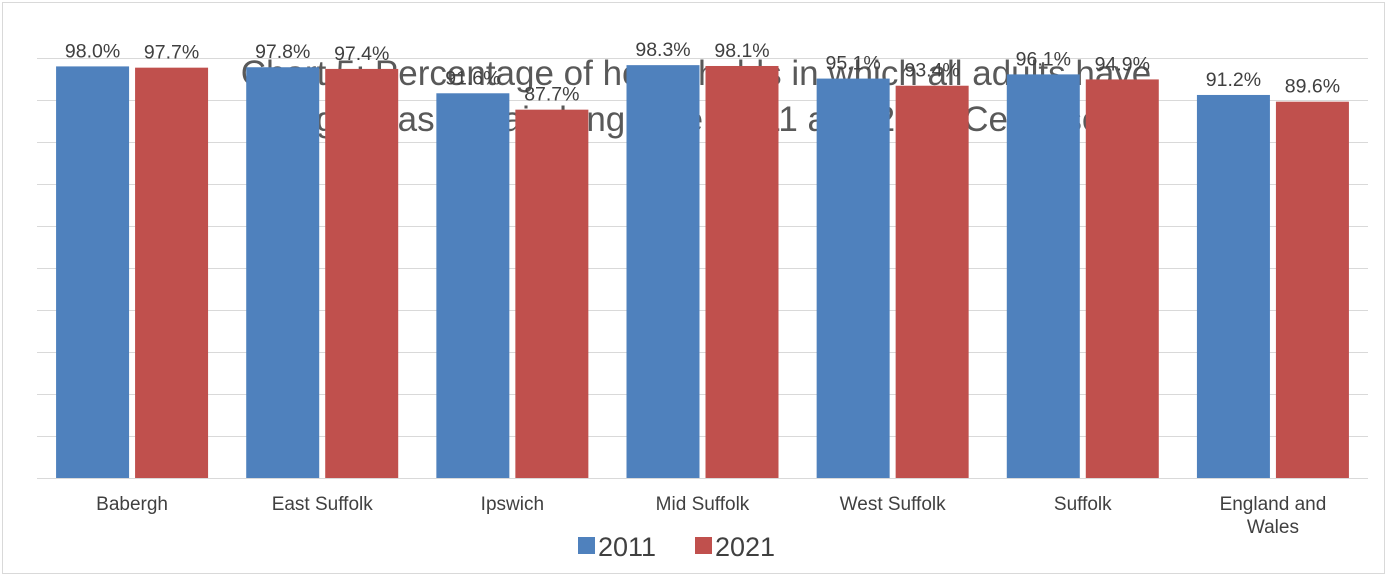 The width and height of the screenshot is (1389, 578). What do you see at coordinates (552, 293) in the screenshot?
I see `bar-2021-ipswich` at bounding box center [552, 293].